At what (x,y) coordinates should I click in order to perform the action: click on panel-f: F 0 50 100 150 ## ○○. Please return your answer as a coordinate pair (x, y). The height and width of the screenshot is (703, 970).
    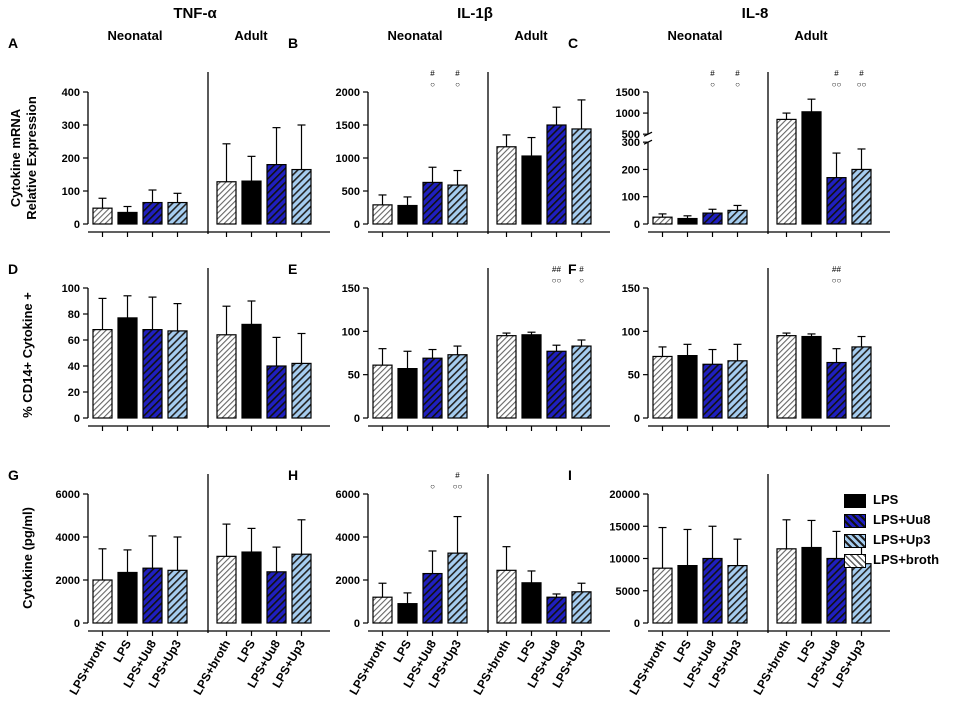
    Looking at the image, I should click on (729, 346).